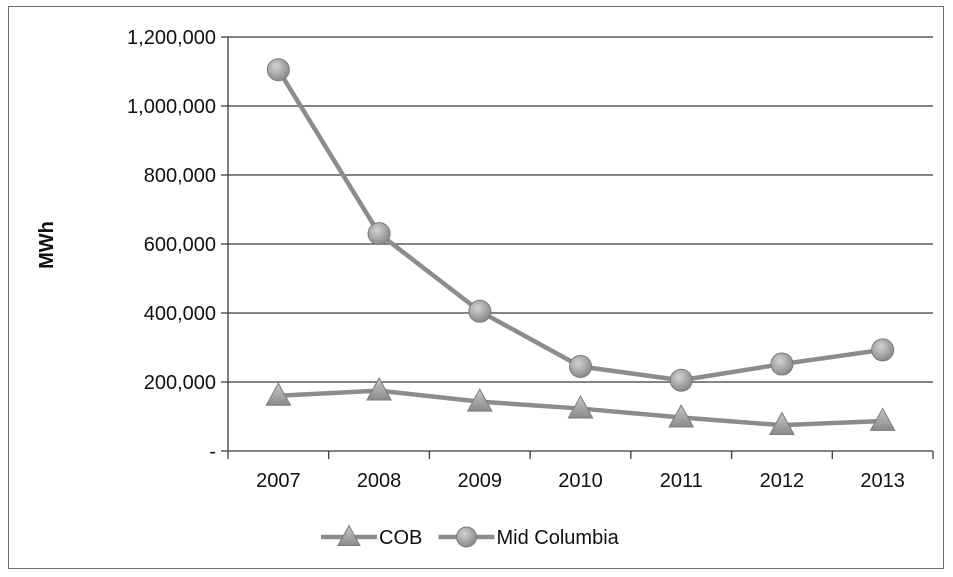 This screenshot has height=577, width=953. What do you see at coordinates (882, 481) in the screenshot?
I see `x-tick-label: 2013` at bounding box center [882, 481].